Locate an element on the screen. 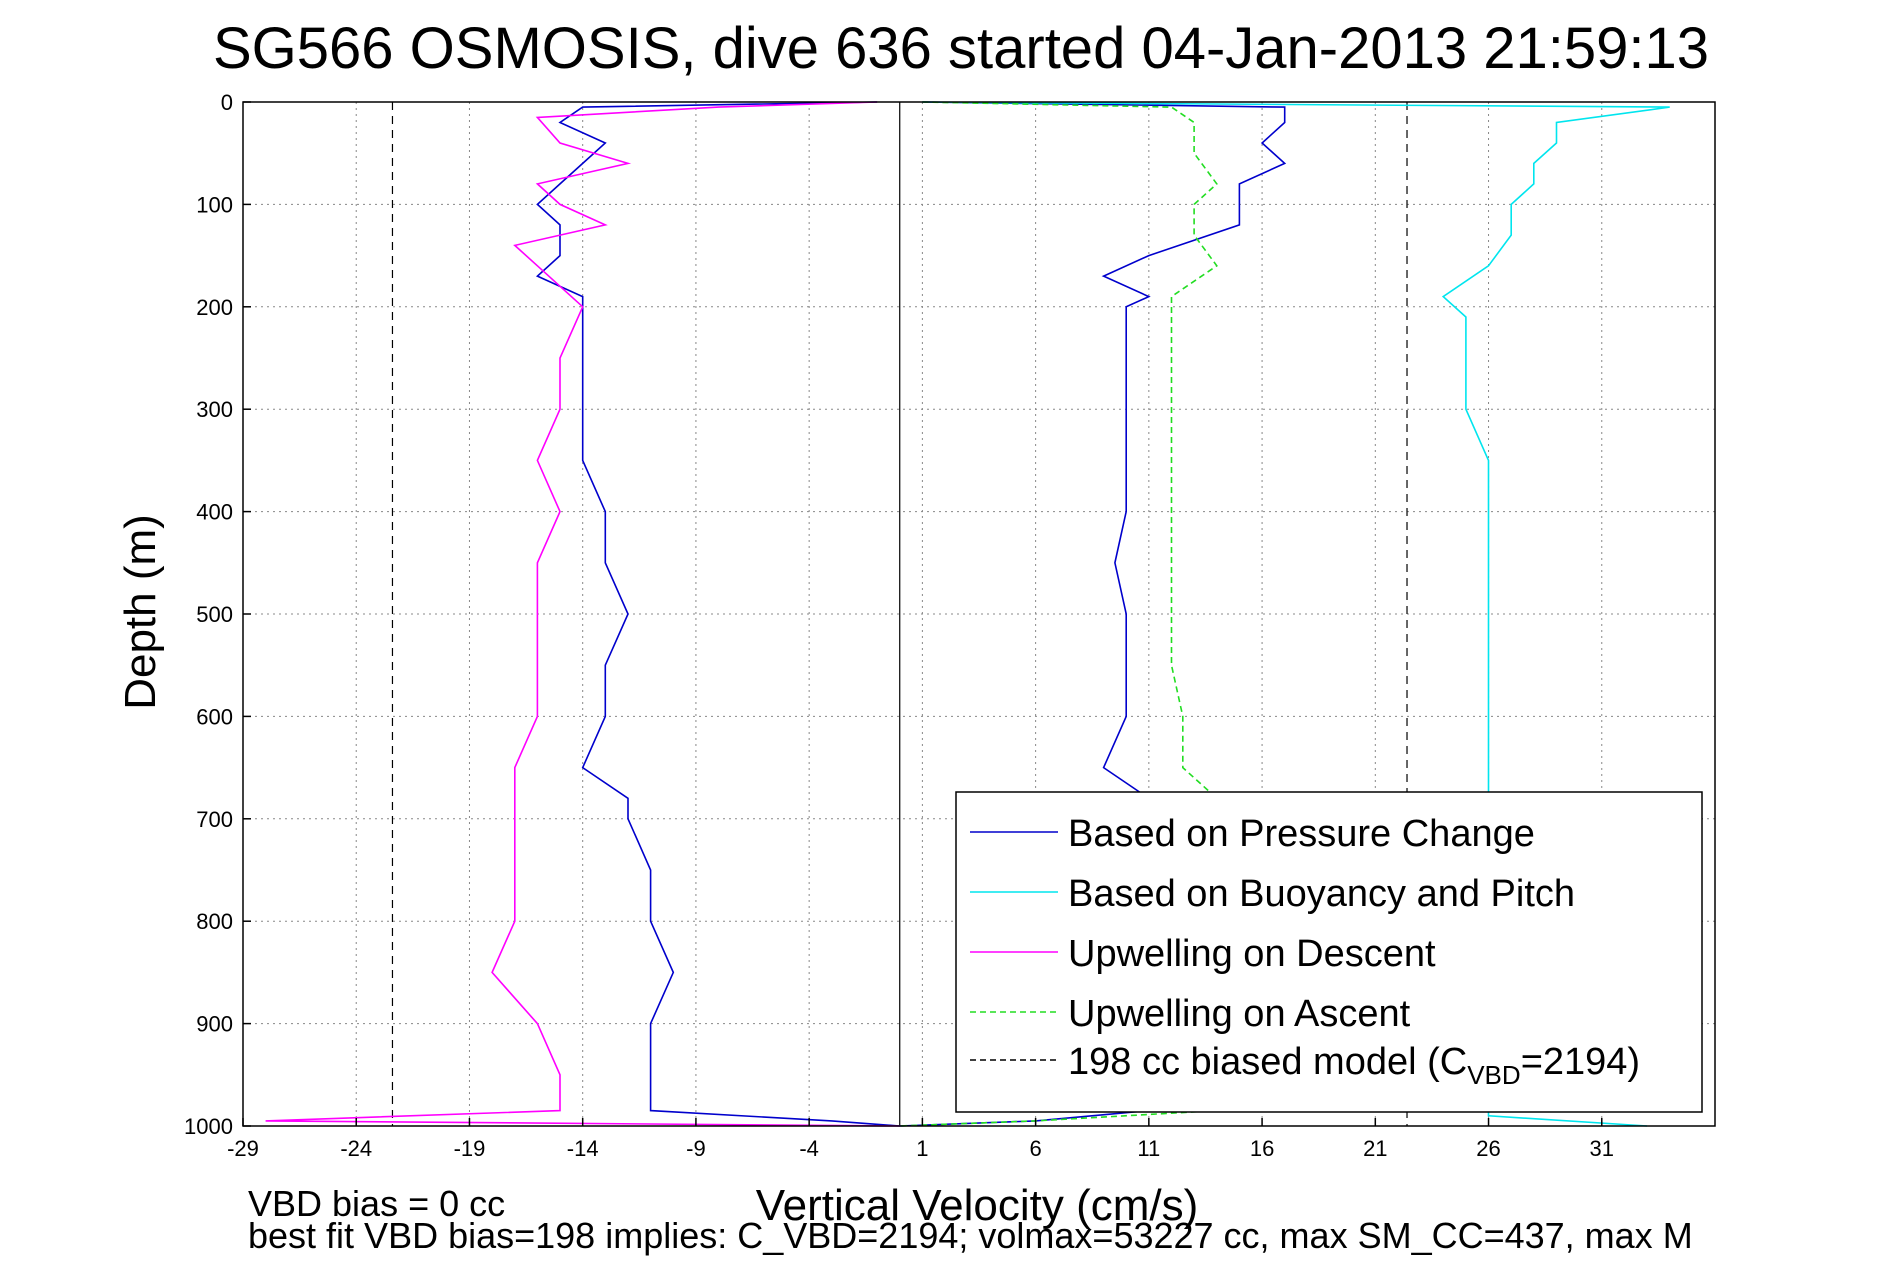 This screenshot has width=1891, height=1262. x-tick-label: -9 is located at coordinates (696, 1148).